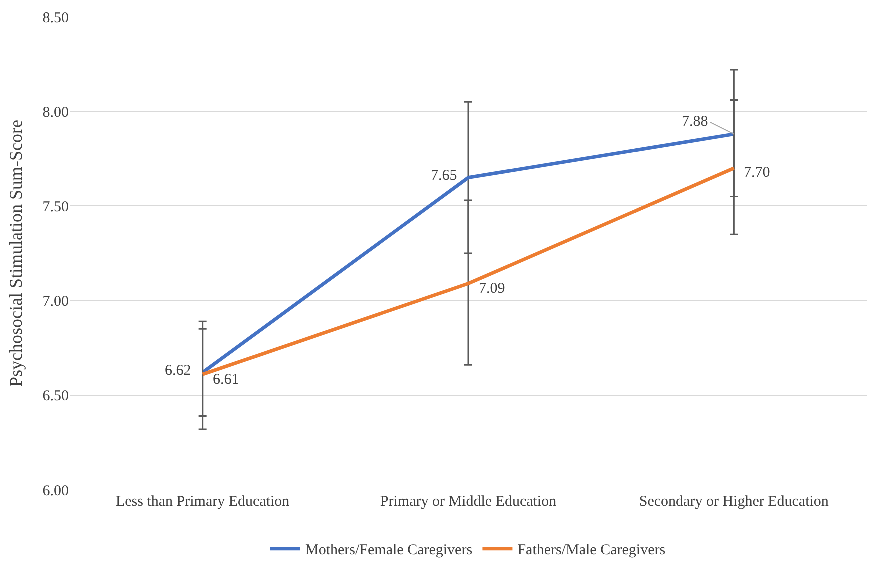 This screenshot has height=576, width=887. What do you see at coordinates (203, 502) in the screenshot?
I see `x-tick-label: Less than Primary Education` at bounding box center [203, 502].